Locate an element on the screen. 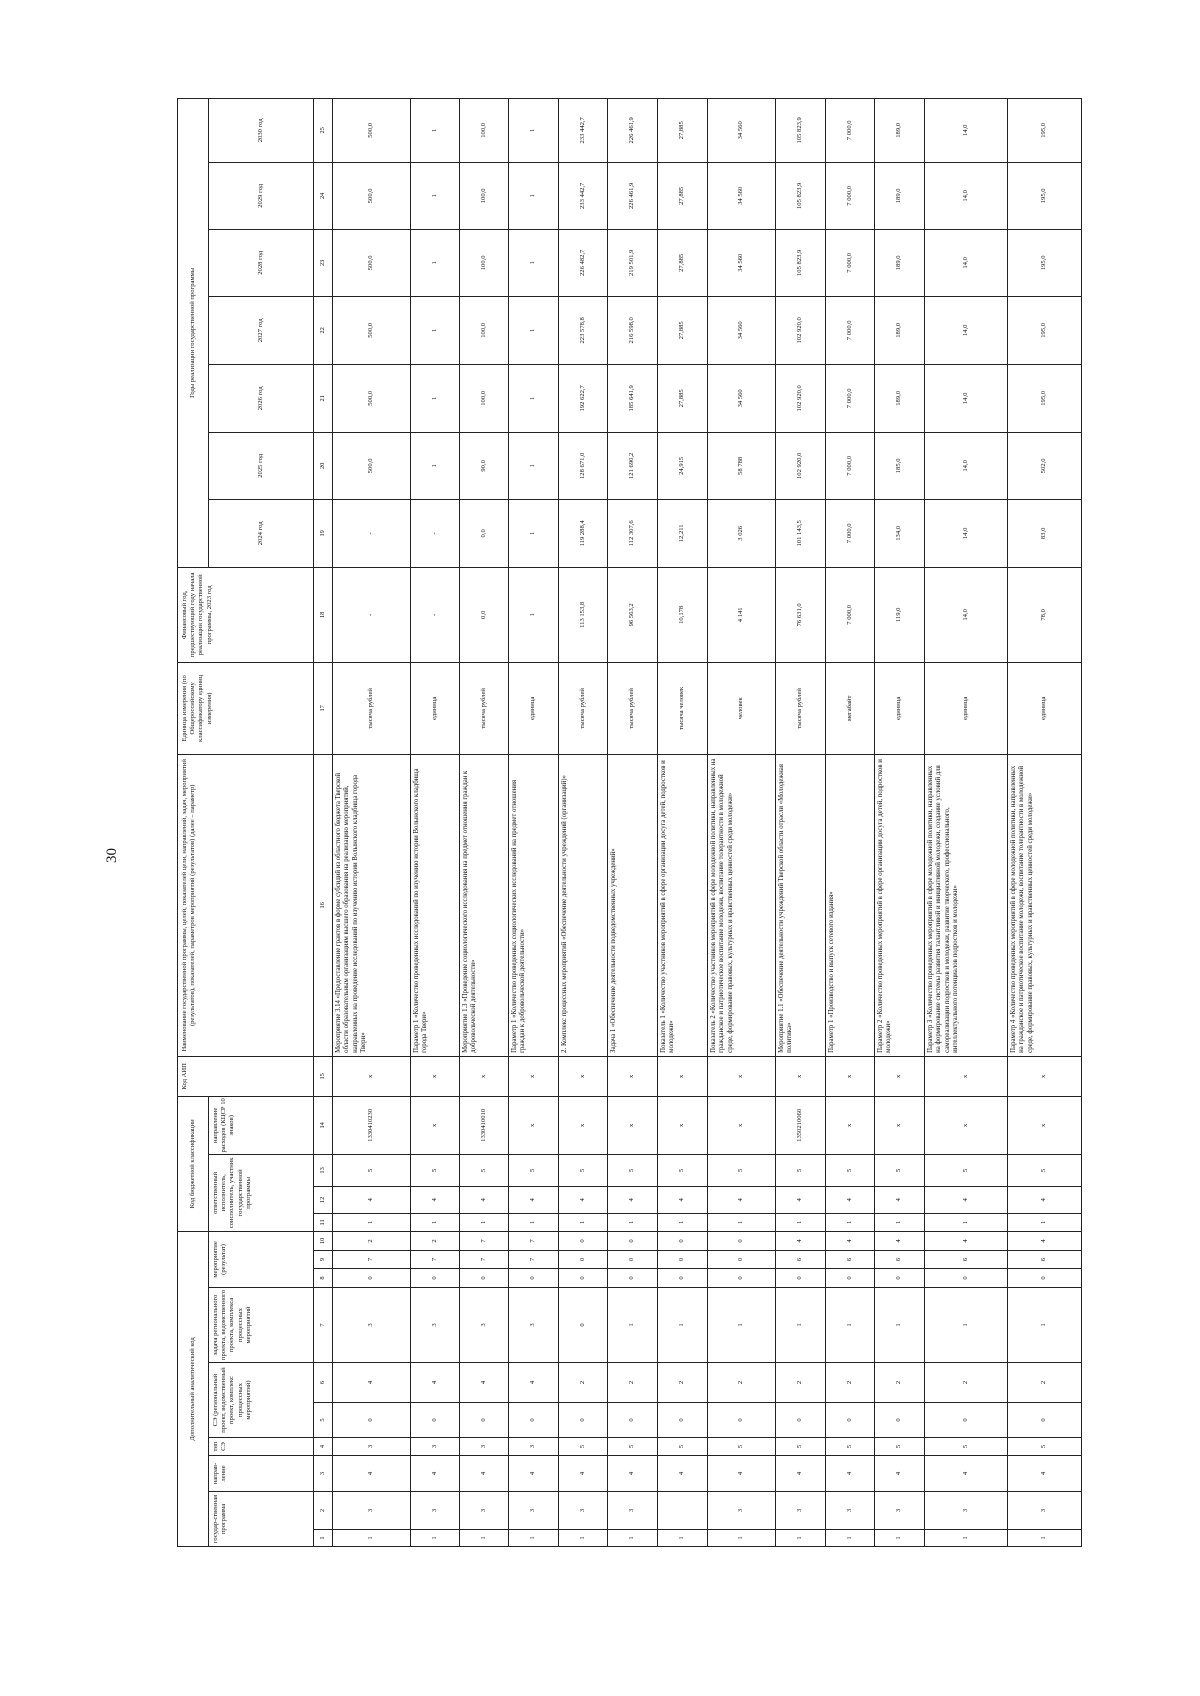 This screenshot has width=1200, height=1696. column-number: 4 is located at coordinates (323, 1446).